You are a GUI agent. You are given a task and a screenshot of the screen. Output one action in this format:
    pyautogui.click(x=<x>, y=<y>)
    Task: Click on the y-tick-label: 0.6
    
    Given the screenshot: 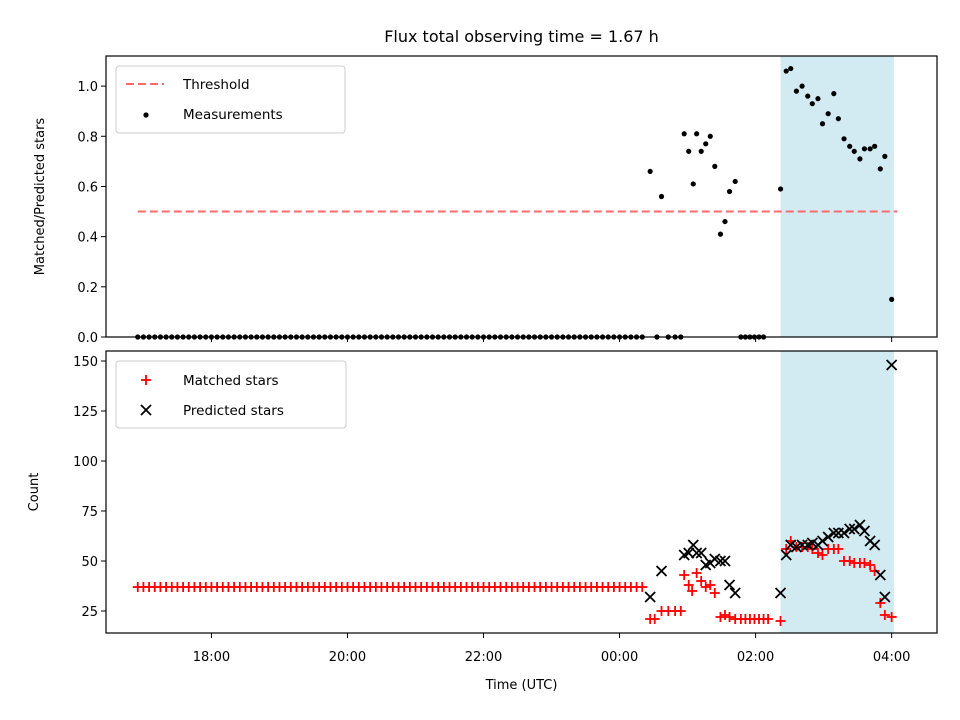 What is the action you would take?
    pyautogui.click(x=87, y=187)
    